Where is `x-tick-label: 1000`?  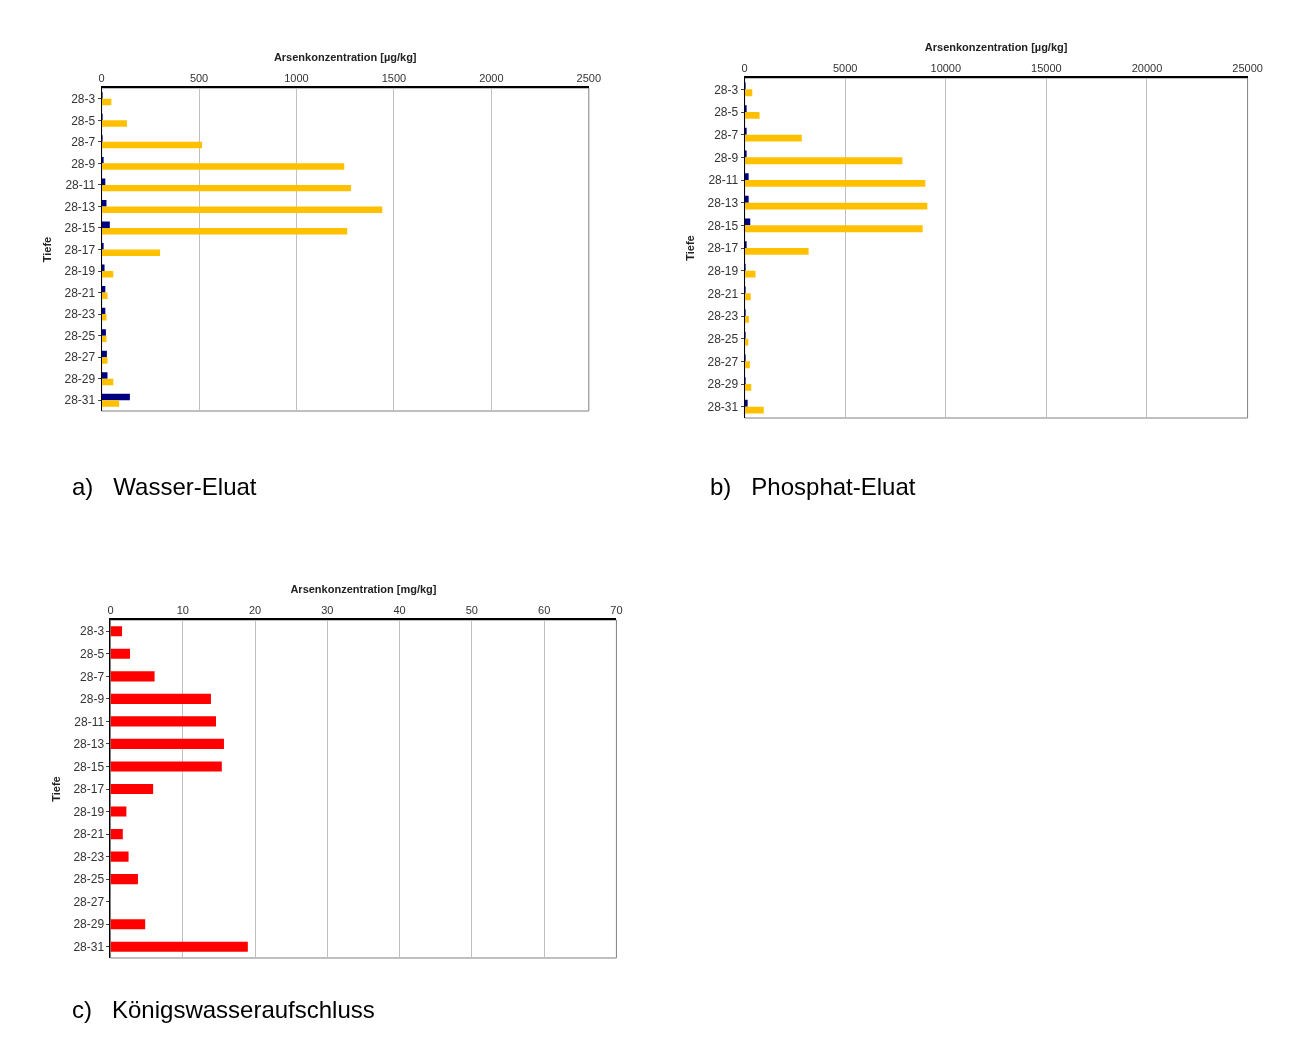 x-tick-label: 1000 is located at coordinates (296, 77).